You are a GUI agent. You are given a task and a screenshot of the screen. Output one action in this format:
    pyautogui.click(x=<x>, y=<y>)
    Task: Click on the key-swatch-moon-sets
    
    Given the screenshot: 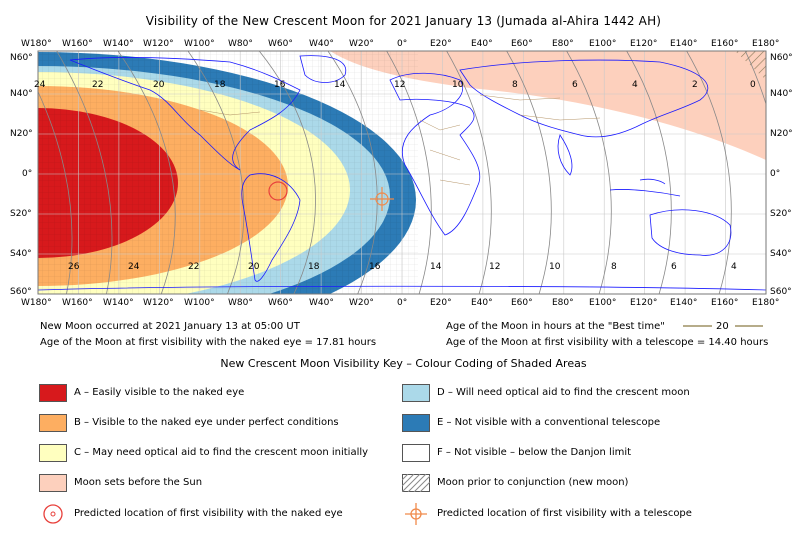 What is the action you would take?
    pyautogui.click(x=53, y=483)
    